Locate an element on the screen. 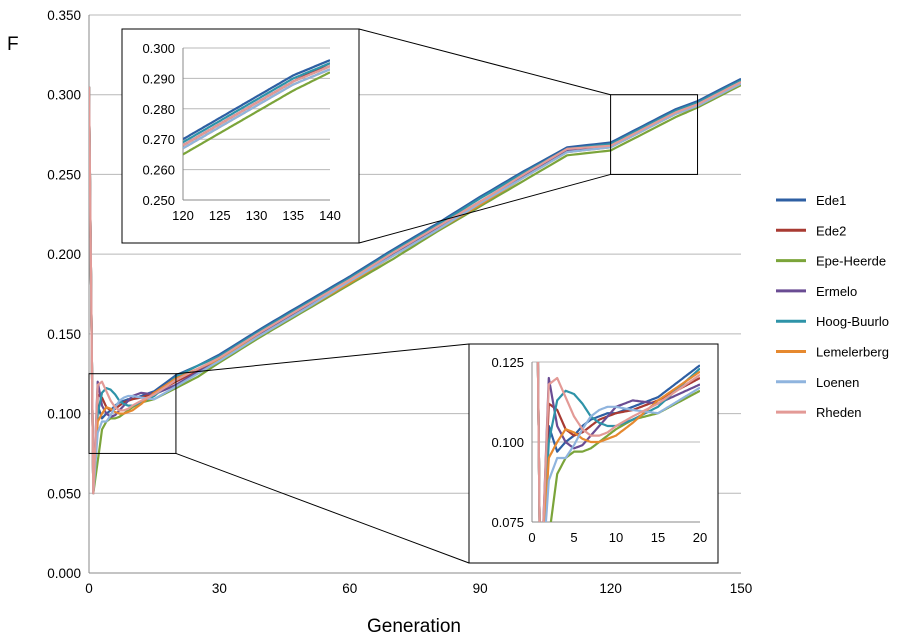 The height and width of the screenshot is (638, 903). inset-top-series-line-epe-heerde is located at coordinates (256, 113).